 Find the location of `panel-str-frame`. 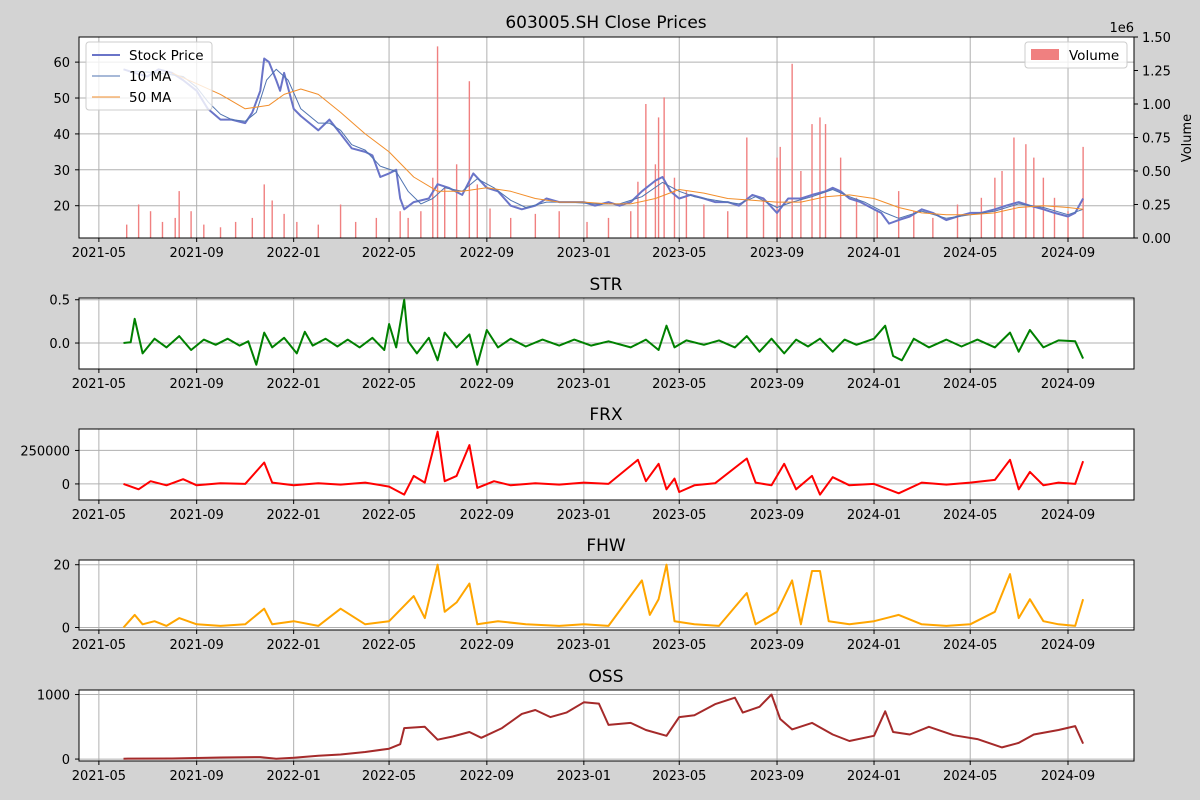

panel-str-frame is located at coordinates (606, 333).